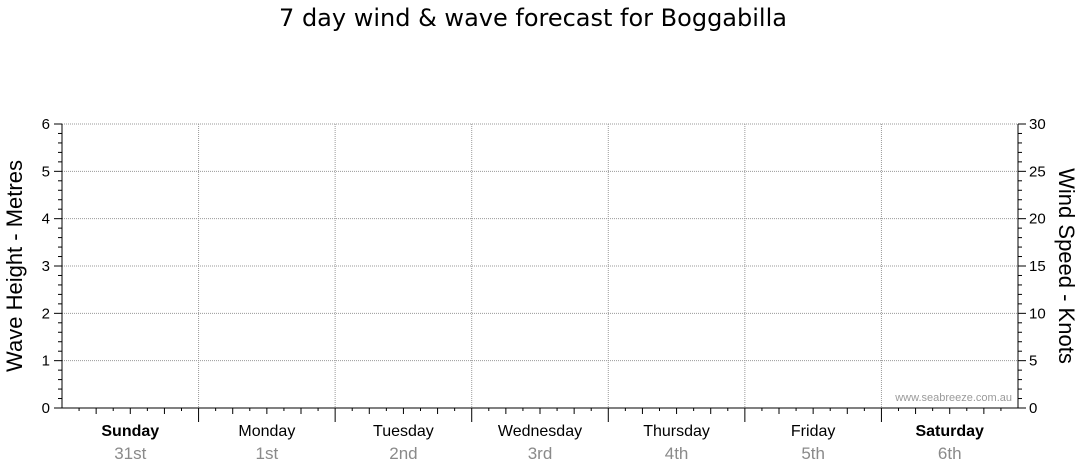 This screenshot has height=475, width=1080. I want to click on day-label: Friday, so click(813, 431).